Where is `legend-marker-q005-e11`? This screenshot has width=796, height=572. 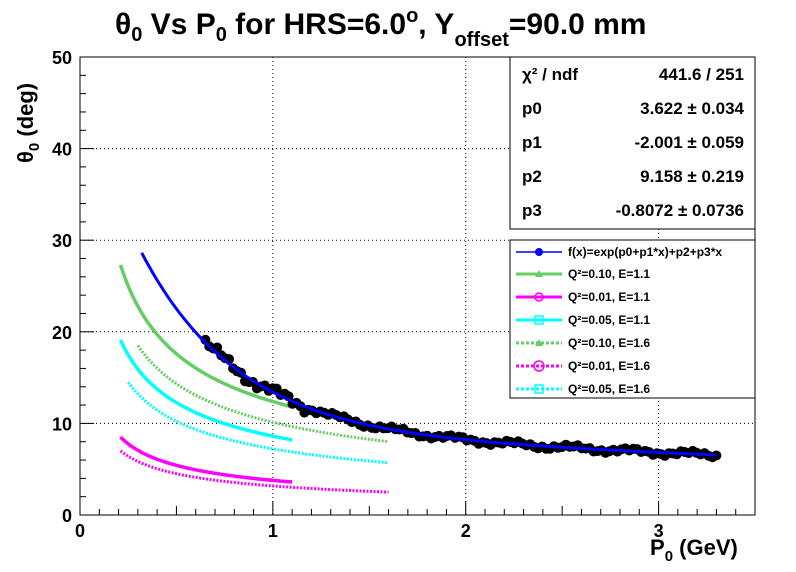 legend-marker-q005-e11 is located at coordinates (539, 320).